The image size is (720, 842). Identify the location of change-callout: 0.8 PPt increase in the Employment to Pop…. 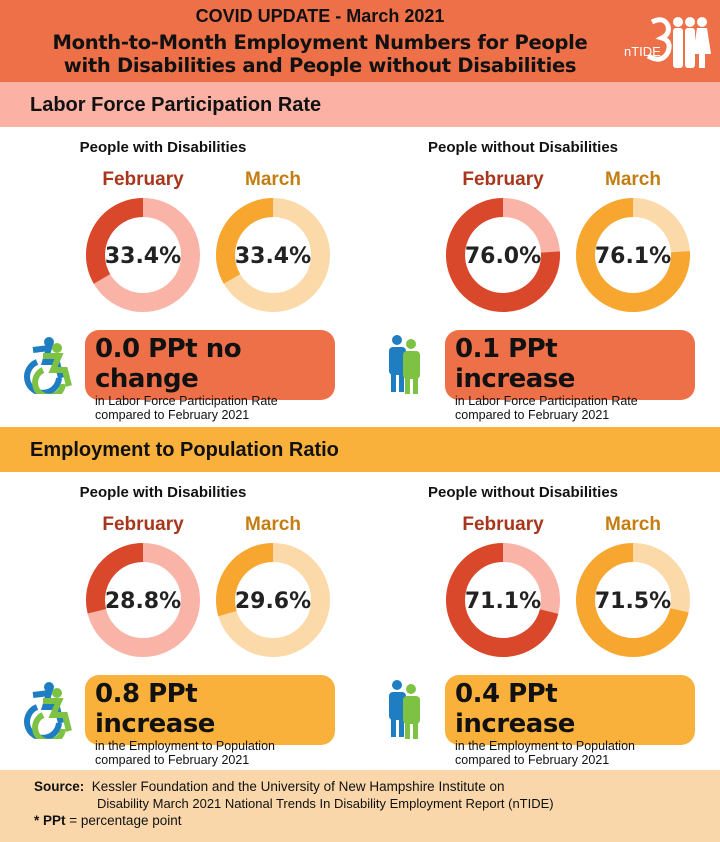
(210, 721).